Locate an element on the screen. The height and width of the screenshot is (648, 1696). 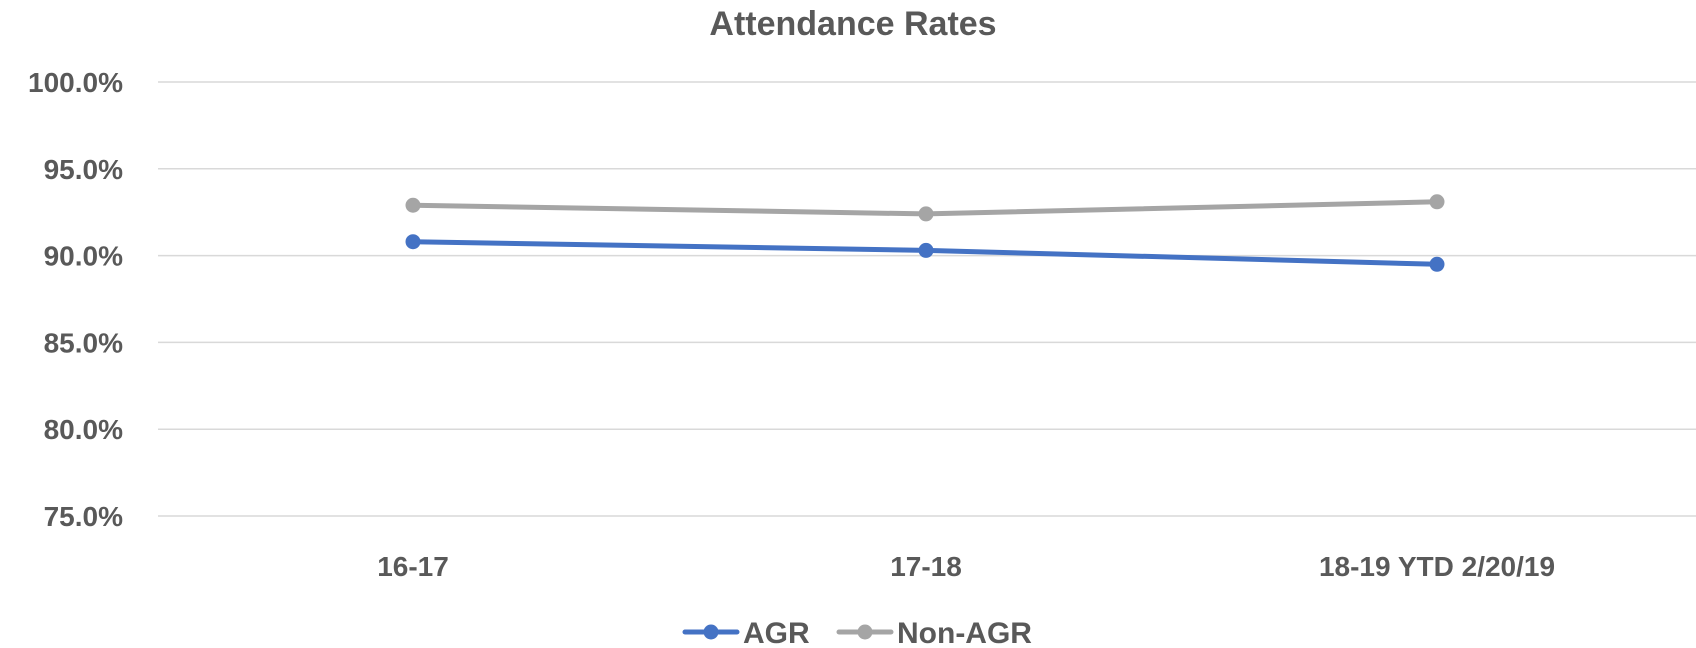
legend-label: AGR is located at coordinates (776, 632).